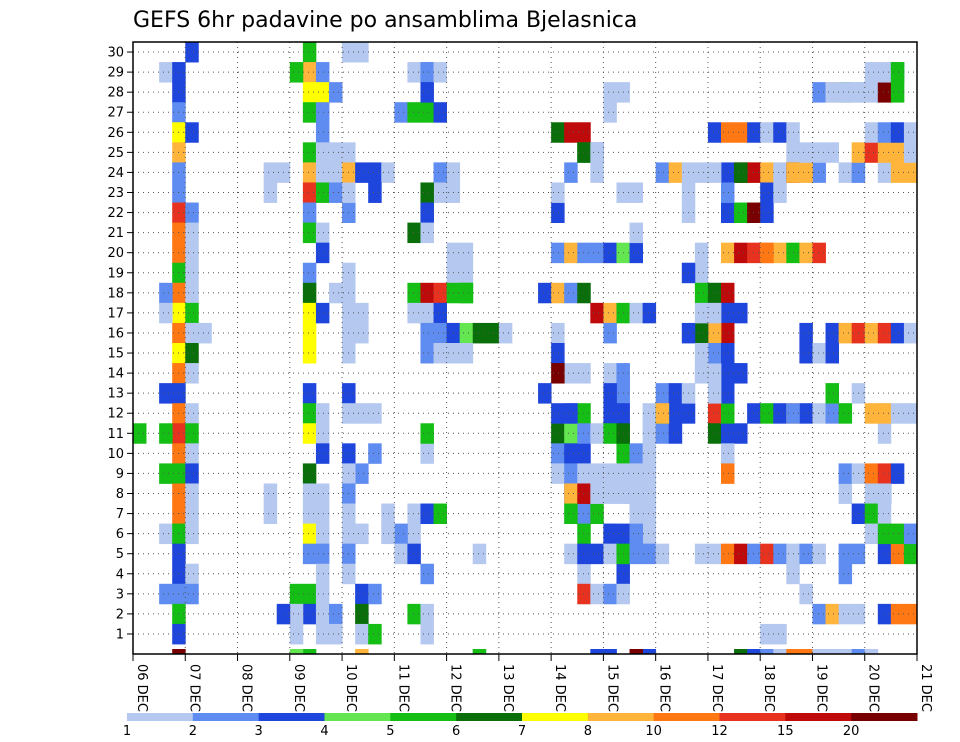 Image resolution: width=960 pixels, height=742 pixels. What do you see at coordinates (851, 731) in the screenshot?
I see `colorbar-label: 20` at bounding box center [851, 731].